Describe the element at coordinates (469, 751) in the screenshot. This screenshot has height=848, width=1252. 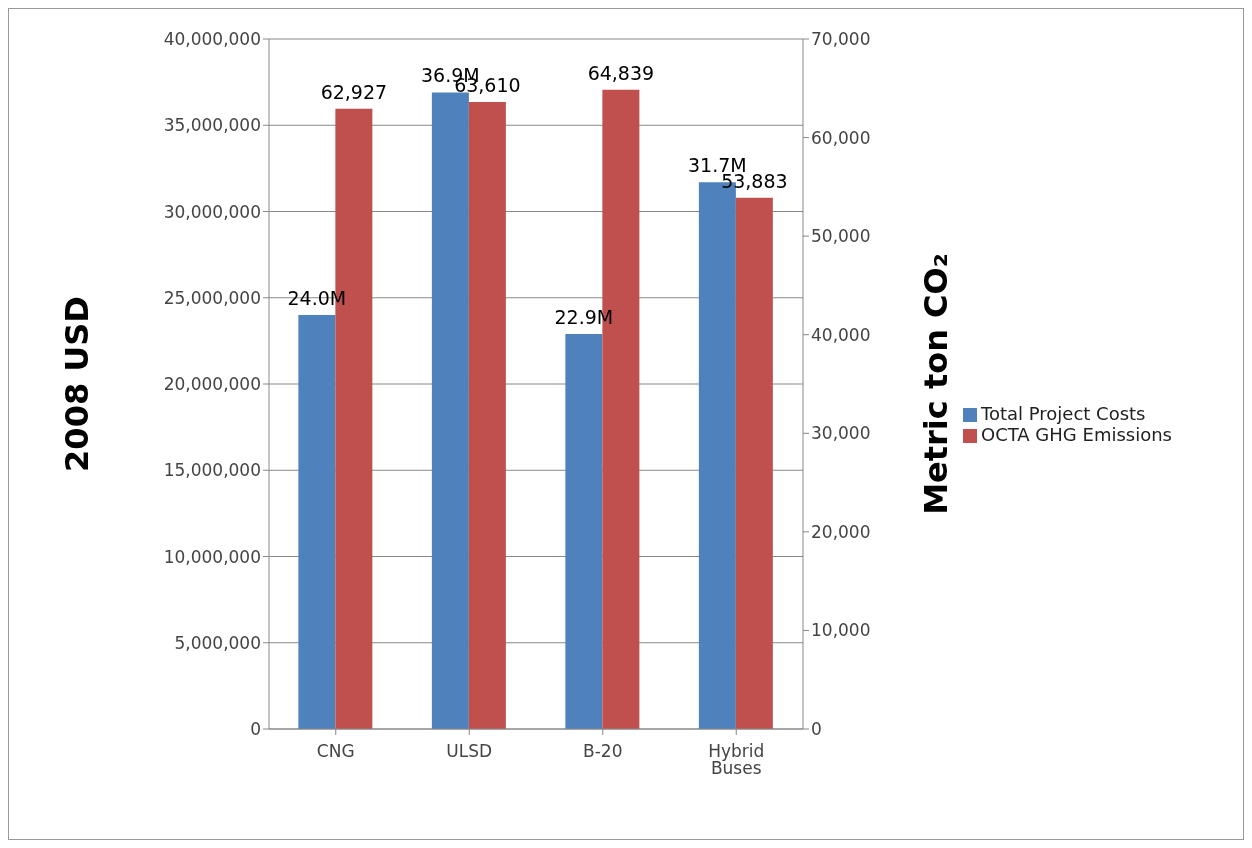
I see `x-tick-label: ULSD` at that location.